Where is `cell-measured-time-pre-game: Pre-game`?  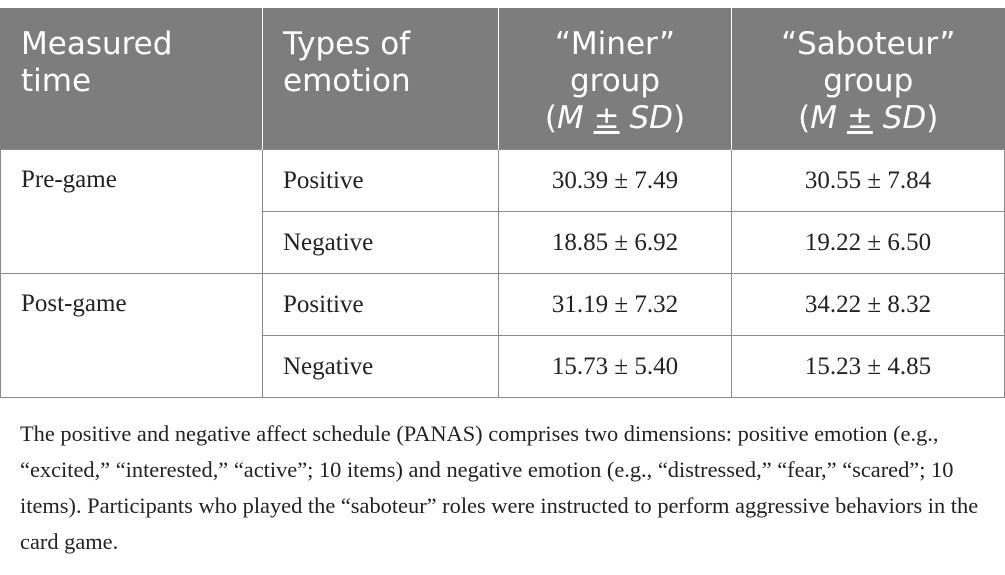 cell-measured-time-pre-game: Pre-game is located at coordinates (131, 211).